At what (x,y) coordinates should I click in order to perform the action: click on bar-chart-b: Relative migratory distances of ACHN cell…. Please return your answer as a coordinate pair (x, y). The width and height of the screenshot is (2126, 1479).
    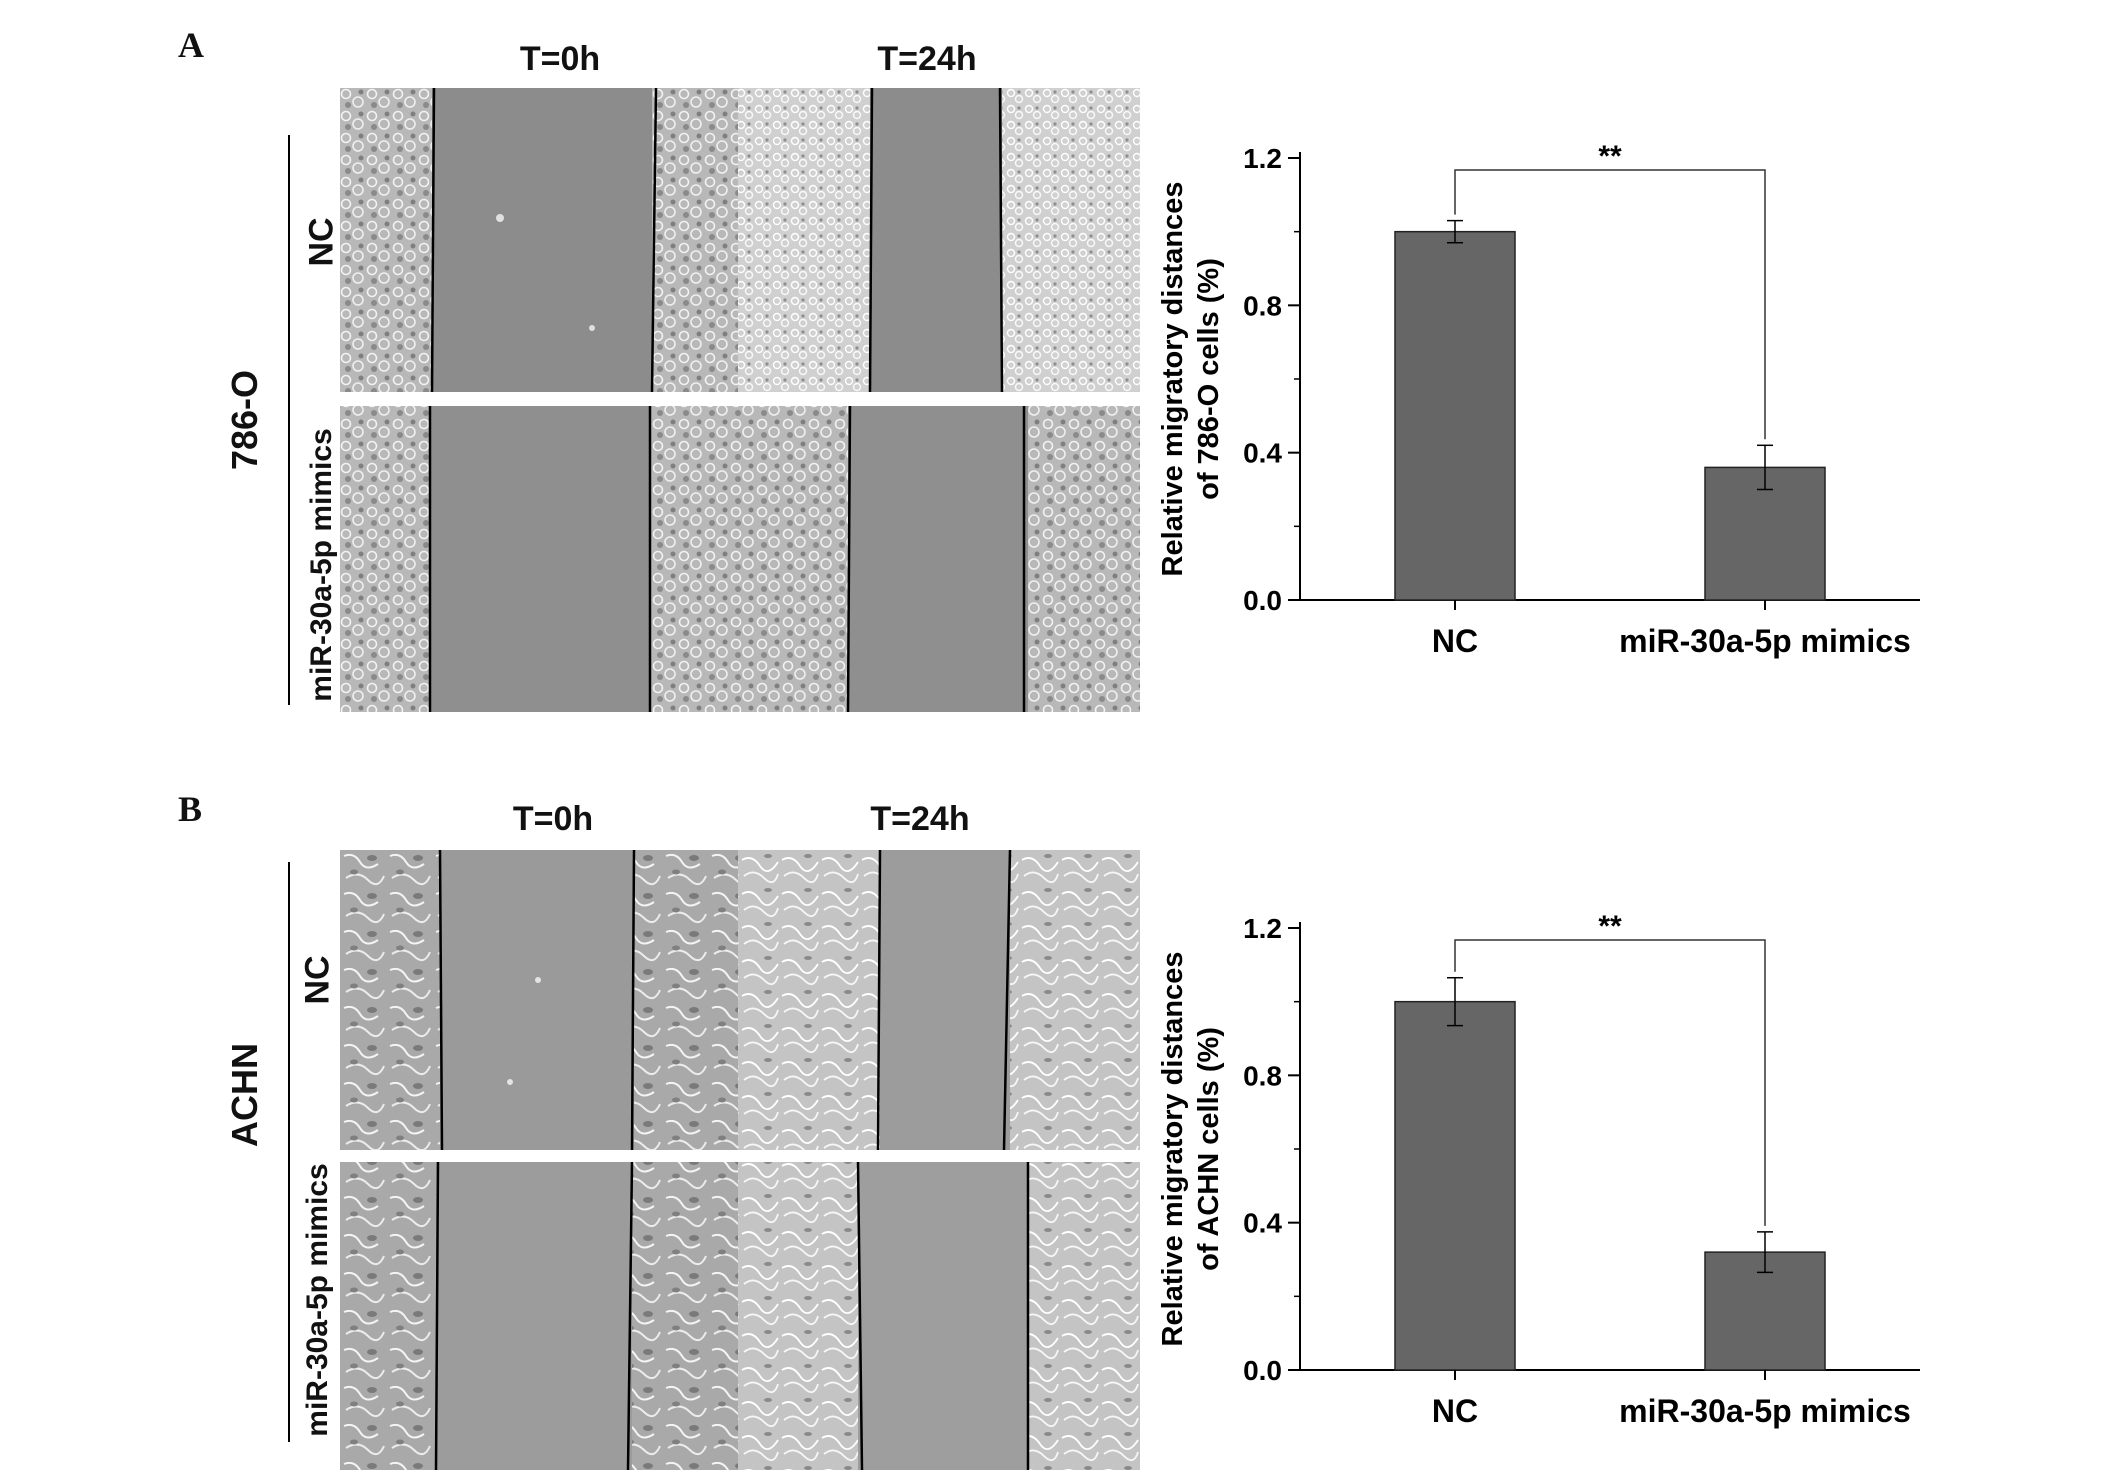
    Looking at the image, I should click on (1538, 1169).